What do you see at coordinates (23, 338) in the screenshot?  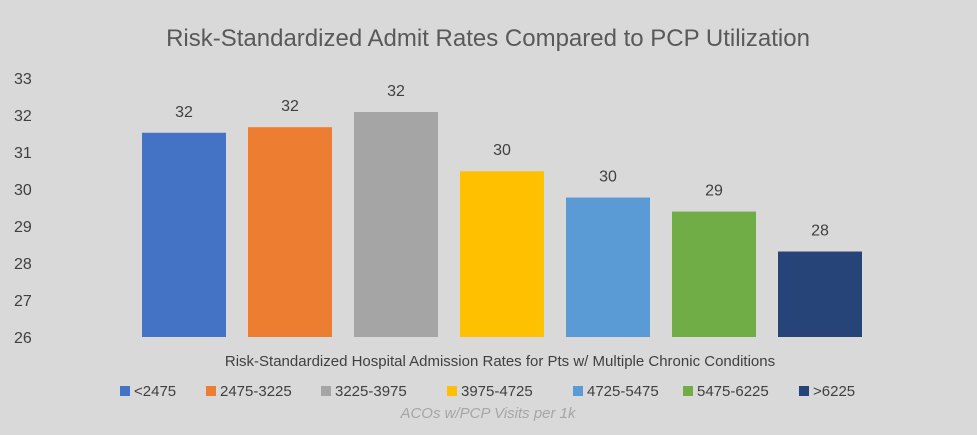 I see `y-tick-label: 26` at bounding box center [23, 338].